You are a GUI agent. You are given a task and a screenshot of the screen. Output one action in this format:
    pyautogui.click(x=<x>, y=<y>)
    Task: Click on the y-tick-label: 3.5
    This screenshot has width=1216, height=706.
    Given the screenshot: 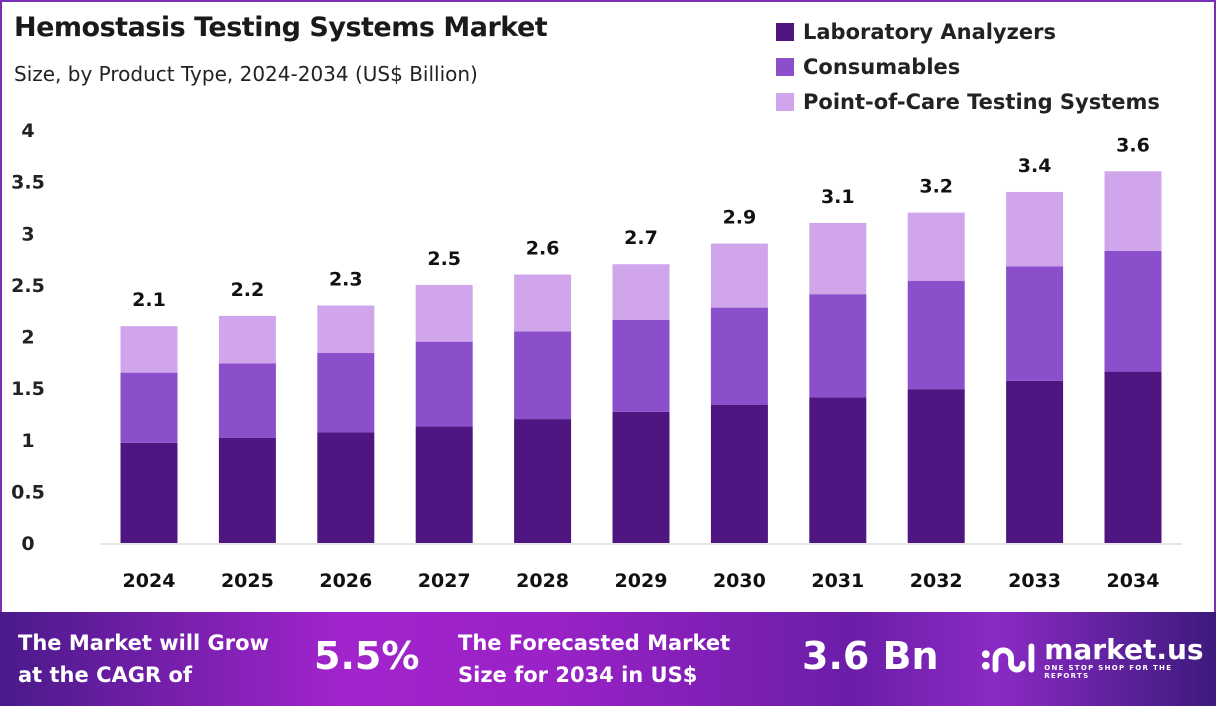 What is the action you would take?
    pyautogui.click(x=28, y=183)
    